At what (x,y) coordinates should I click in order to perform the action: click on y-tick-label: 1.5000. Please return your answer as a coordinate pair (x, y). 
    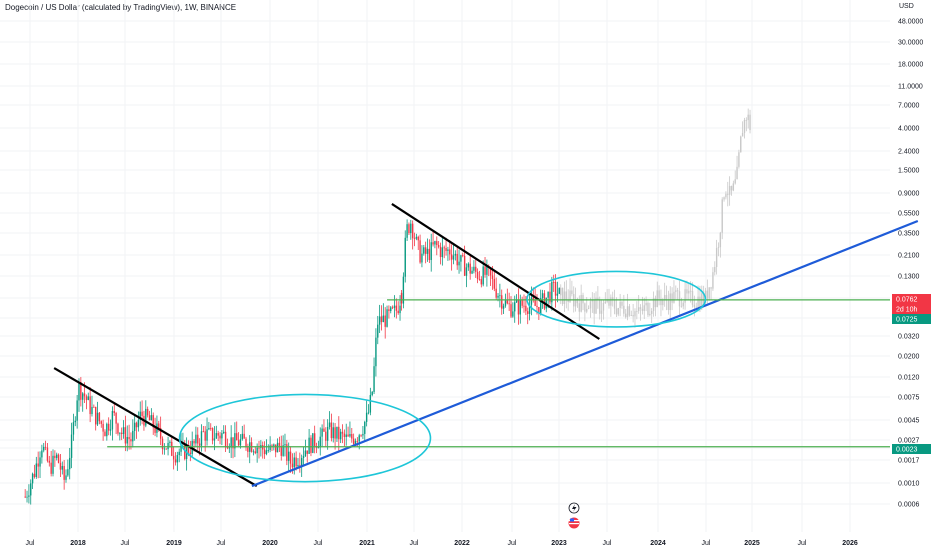
    Looking at the image, I should click on (909, 171).